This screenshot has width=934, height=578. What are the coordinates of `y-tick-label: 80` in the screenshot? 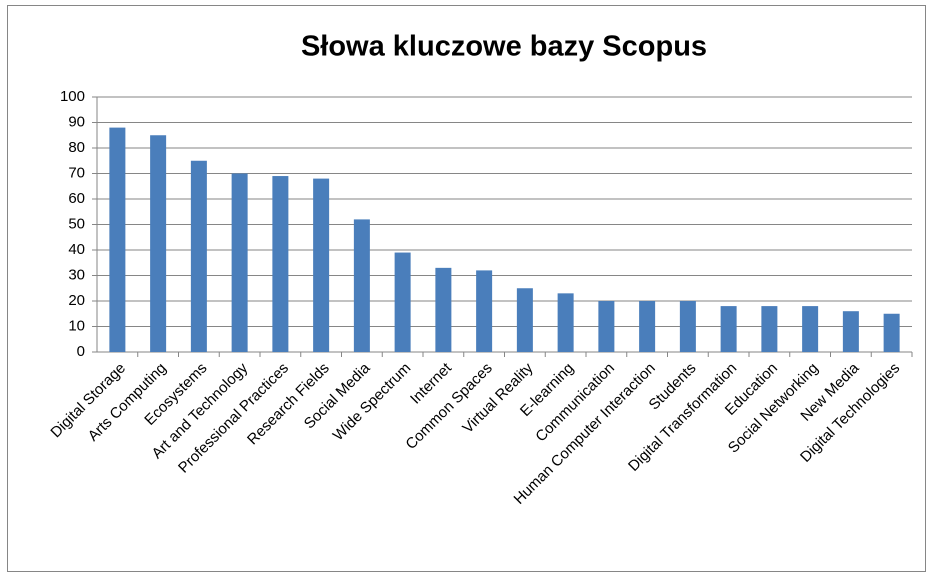 It's located at (76, 147).